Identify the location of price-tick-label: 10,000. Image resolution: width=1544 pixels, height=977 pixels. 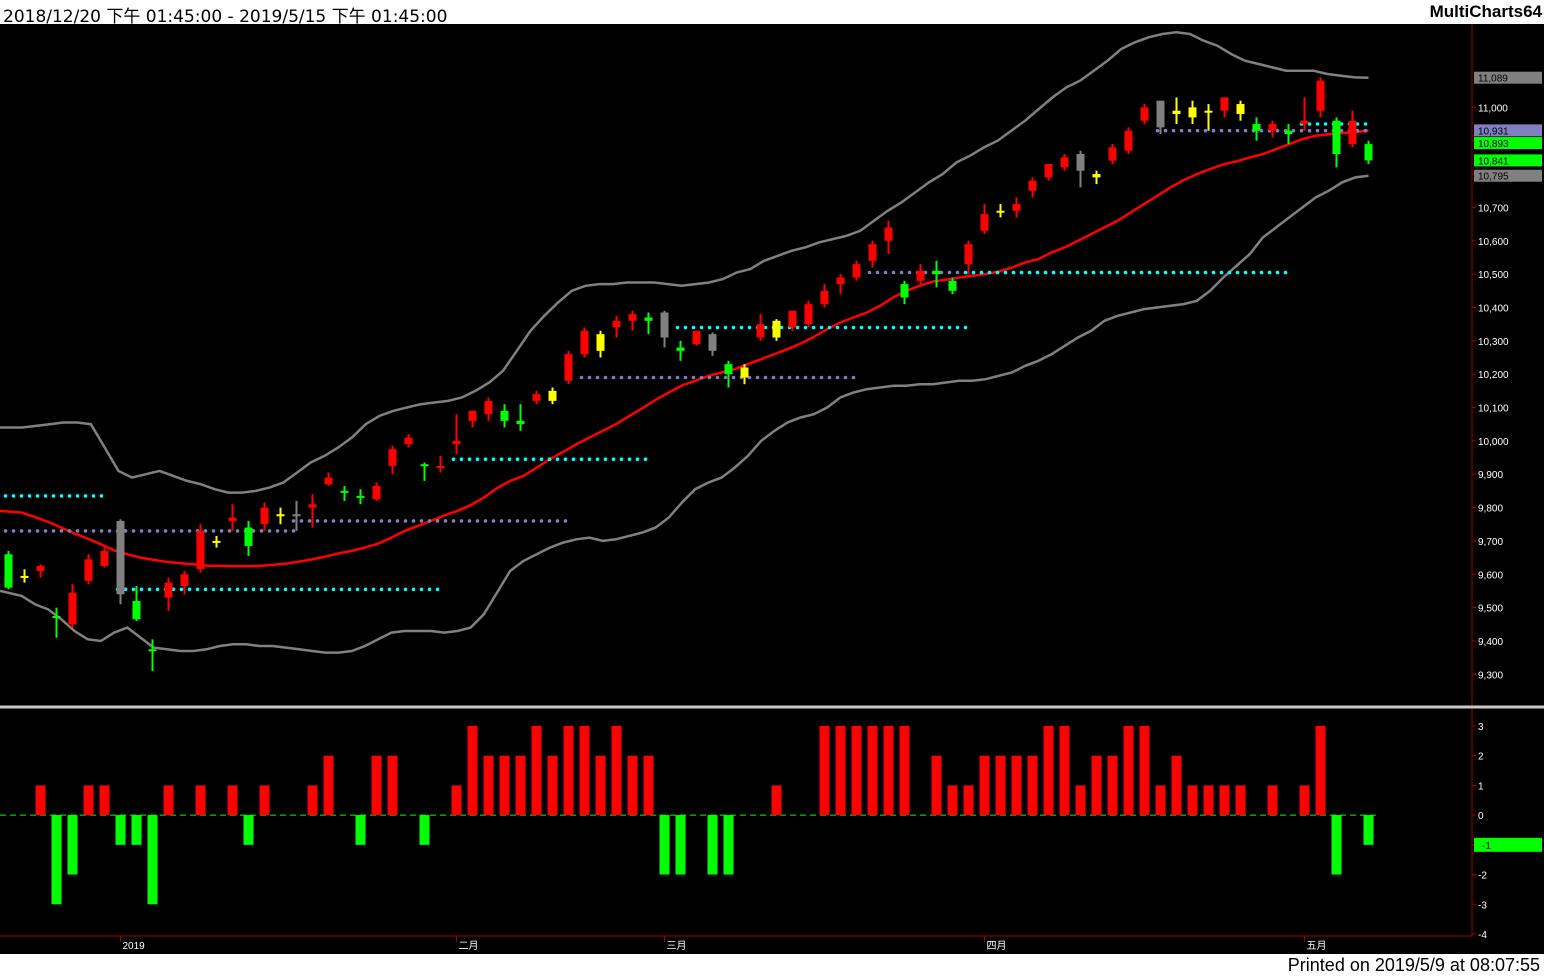
(1493, 442).